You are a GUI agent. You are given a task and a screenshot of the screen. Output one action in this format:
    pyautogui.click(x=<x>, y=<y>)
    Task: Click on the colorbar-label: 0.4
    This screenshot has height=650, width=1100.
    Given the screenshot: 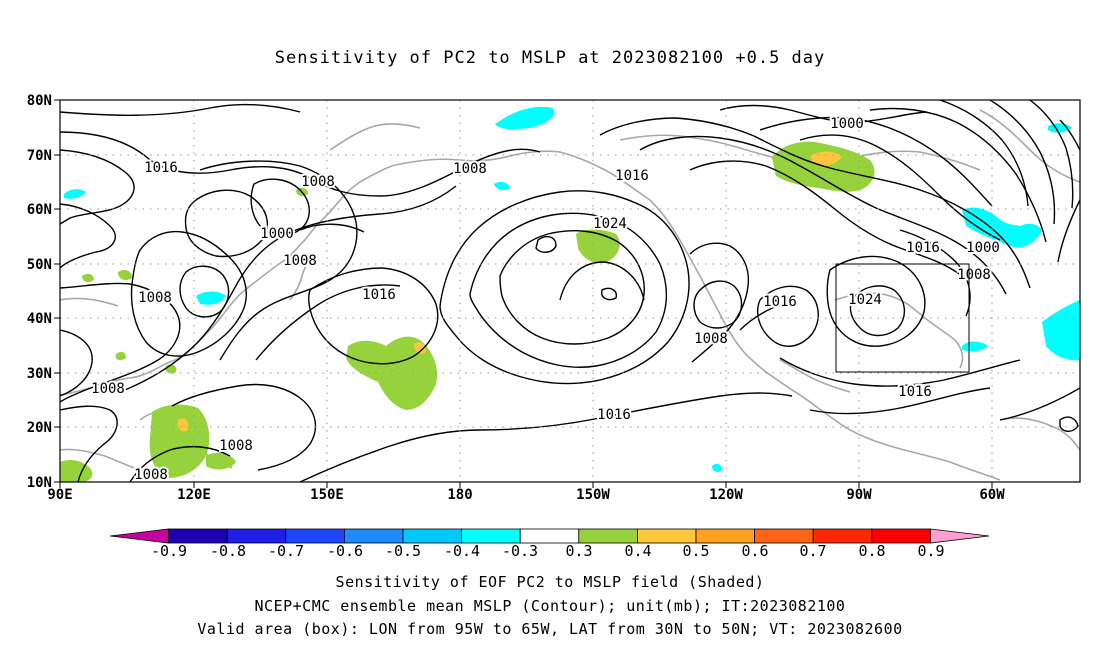 What is the action you would take?
    pyautogui.click(x=637, y=551)
    